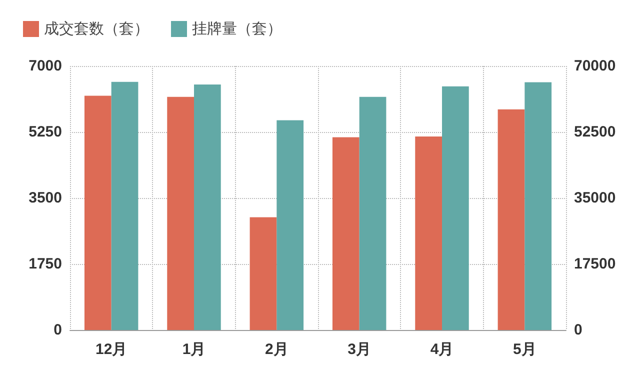 The width and height of the screenshot is (640, 376). I want to click on legend-label: 挂牌量（套）, so click(237, 29).